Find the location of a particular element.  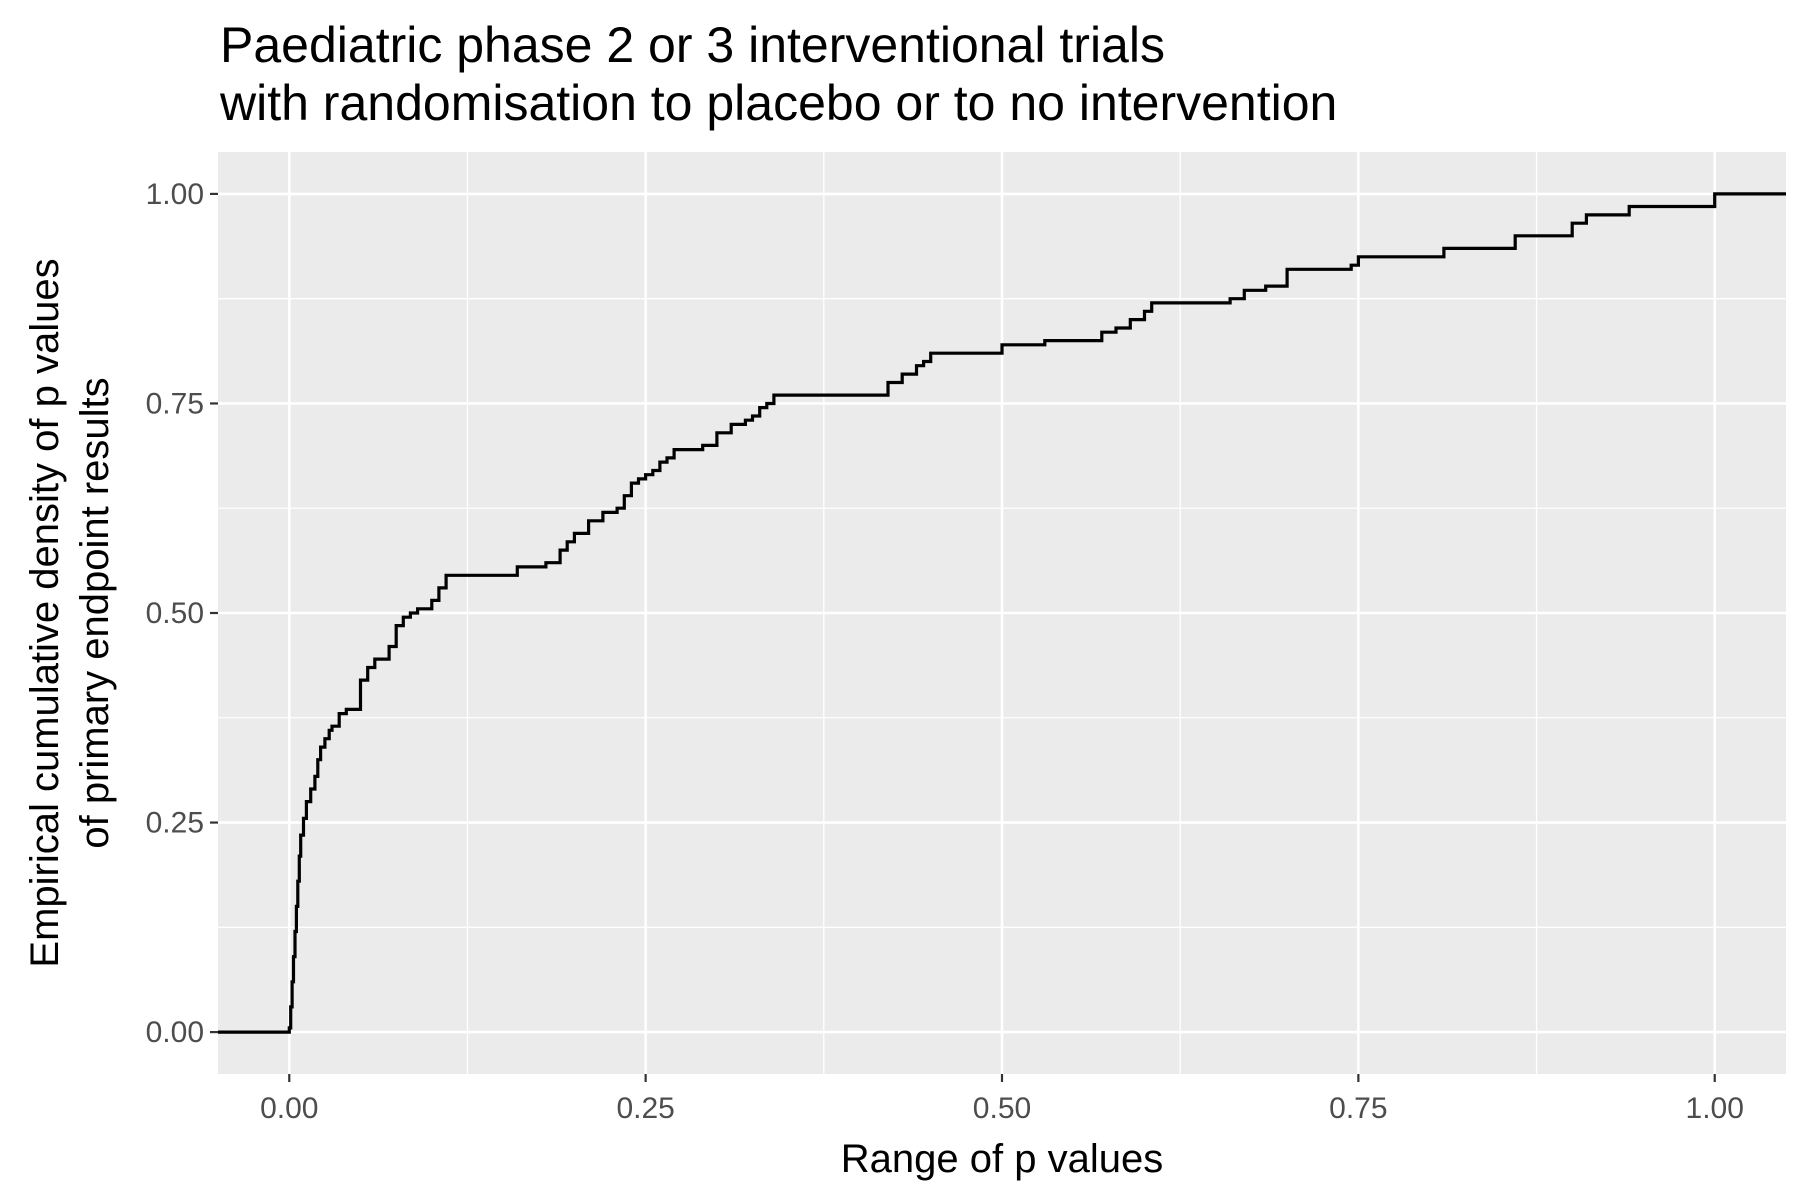

x-tick-label: 0.50 is located at coordinates (1002, 1108).